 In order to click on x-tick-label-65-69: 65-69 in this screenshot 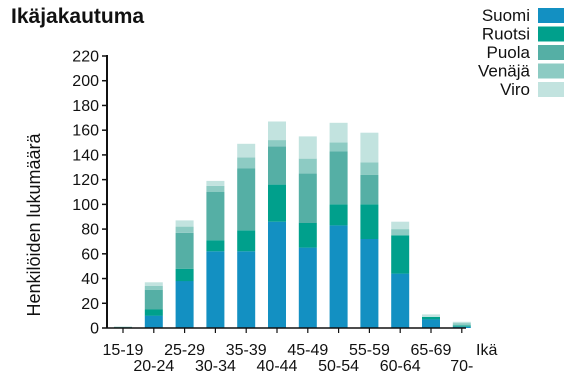, I will do `click(431, 350)`.